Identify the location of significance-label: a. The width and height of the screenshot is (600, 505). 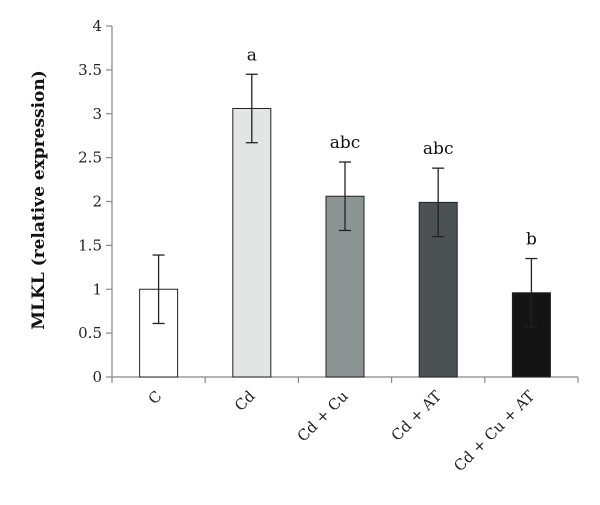
(252, 55).